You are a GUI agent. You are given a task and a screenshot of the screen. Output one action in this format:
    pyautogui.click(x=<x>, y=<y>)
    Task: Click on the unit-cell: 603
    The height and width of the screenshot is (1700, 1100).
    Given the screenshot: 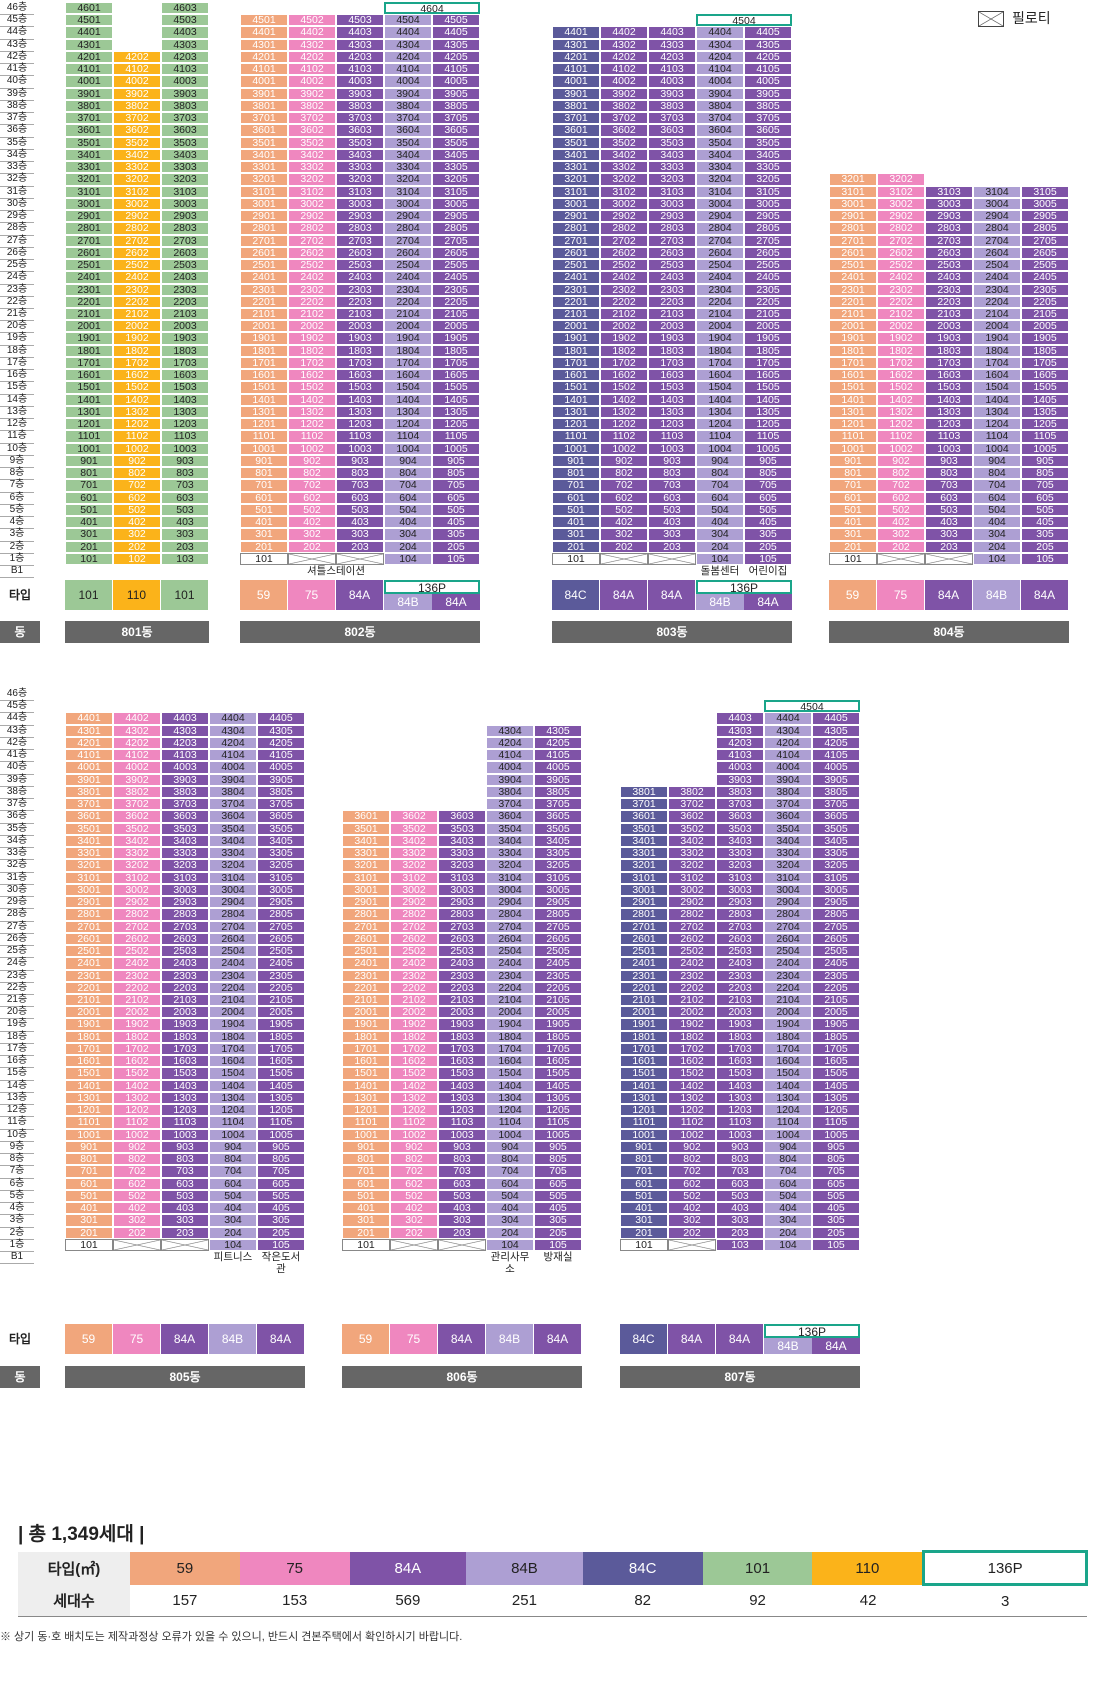 What is the action you would take?
    pyautogui.click(x=360, y=497)
    